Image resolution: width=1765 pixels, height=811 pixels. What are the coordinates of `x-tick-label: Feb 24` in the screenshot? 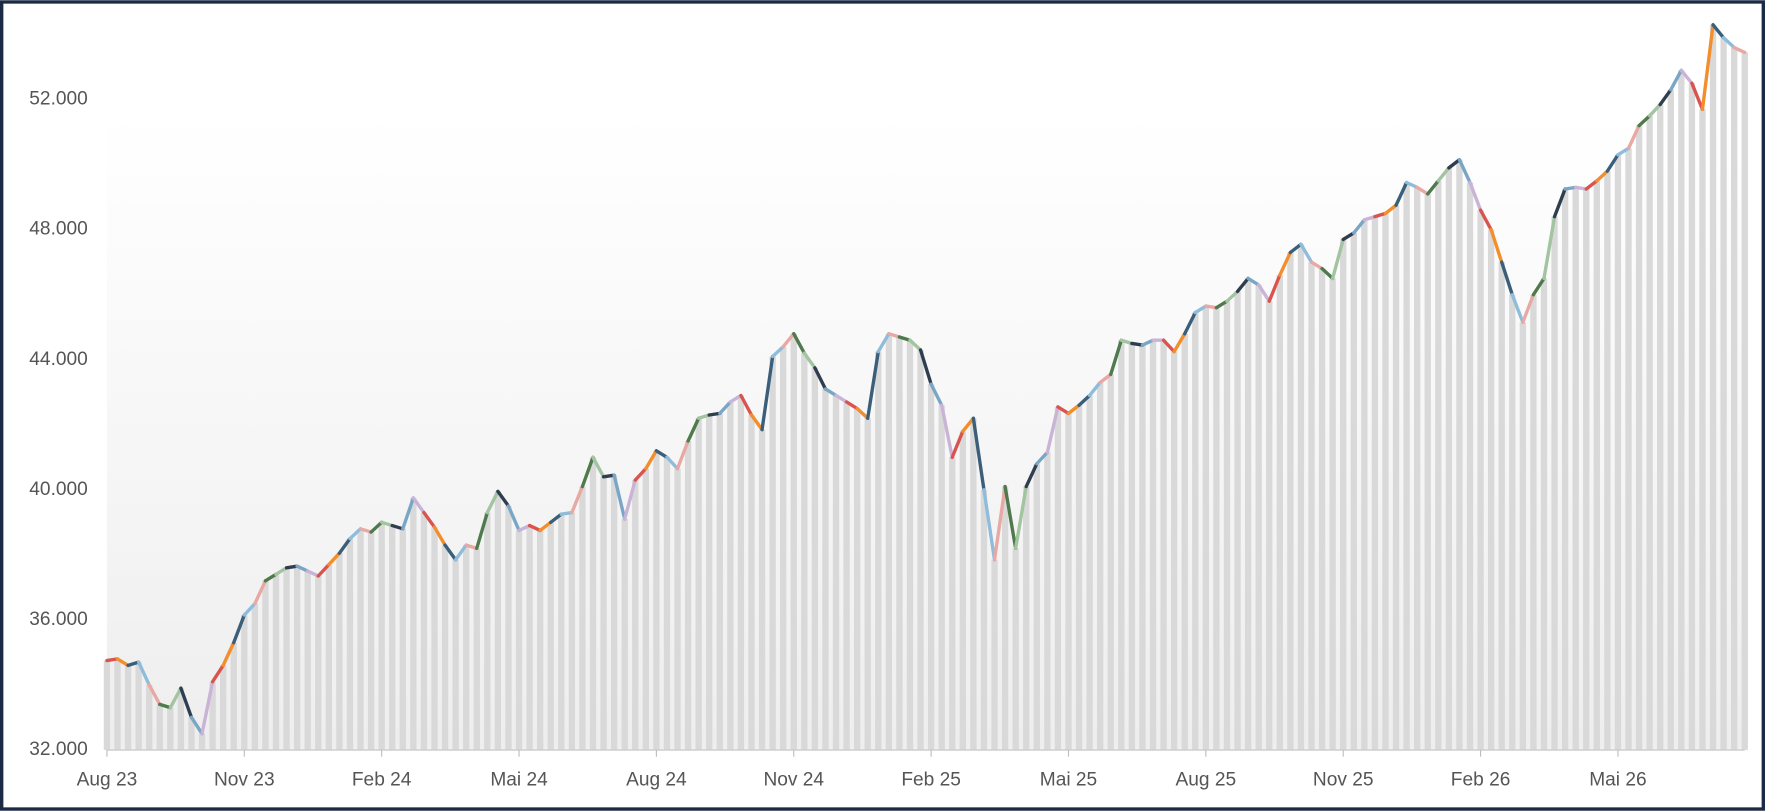 It's located at (382, 779).